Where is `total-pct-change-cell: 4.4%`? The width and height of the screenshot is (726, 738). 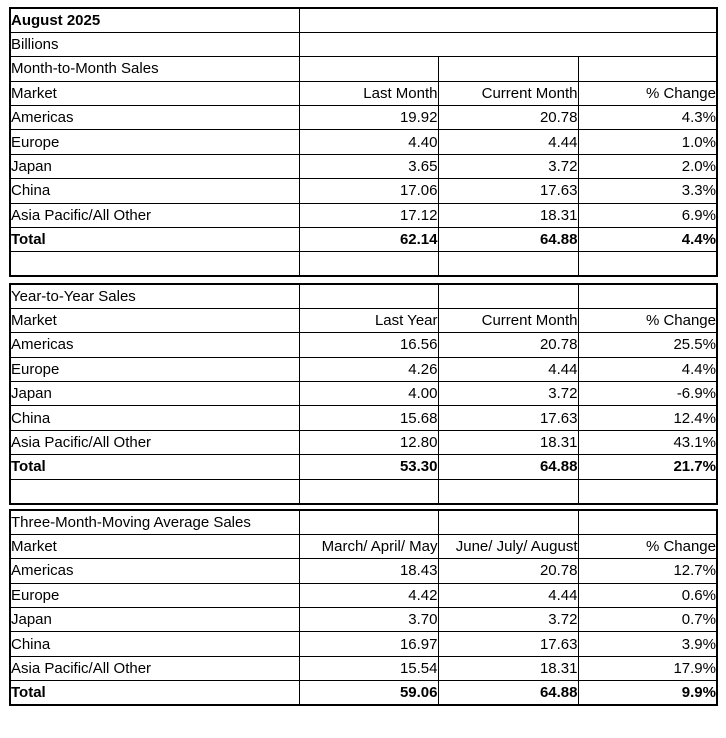 total-pct-change-cell: 4.4% is located at coordinates (647, 240).